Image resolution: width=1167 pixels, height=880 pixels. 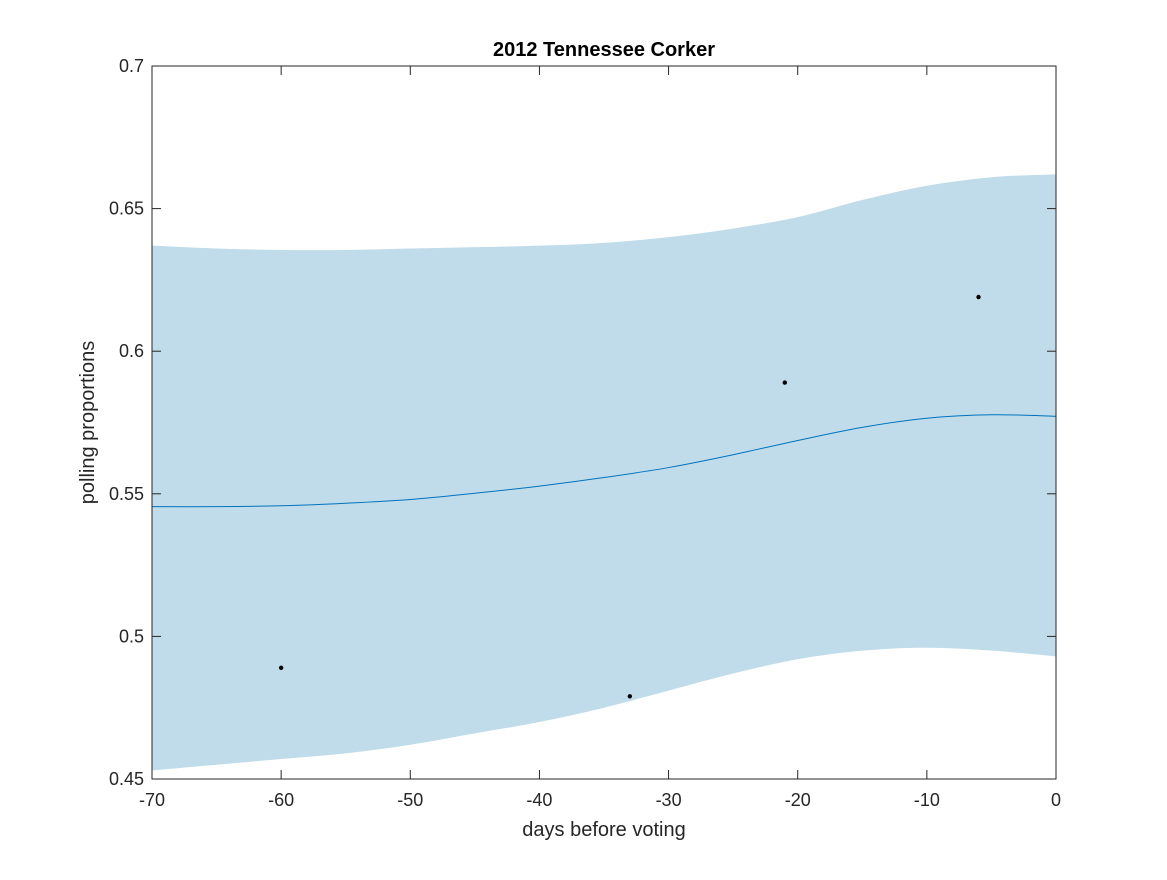 What do you see at coordinates (152, 800) in the screenshot?
I see `x-tick-label: -70` at bounding box center [152, 800].